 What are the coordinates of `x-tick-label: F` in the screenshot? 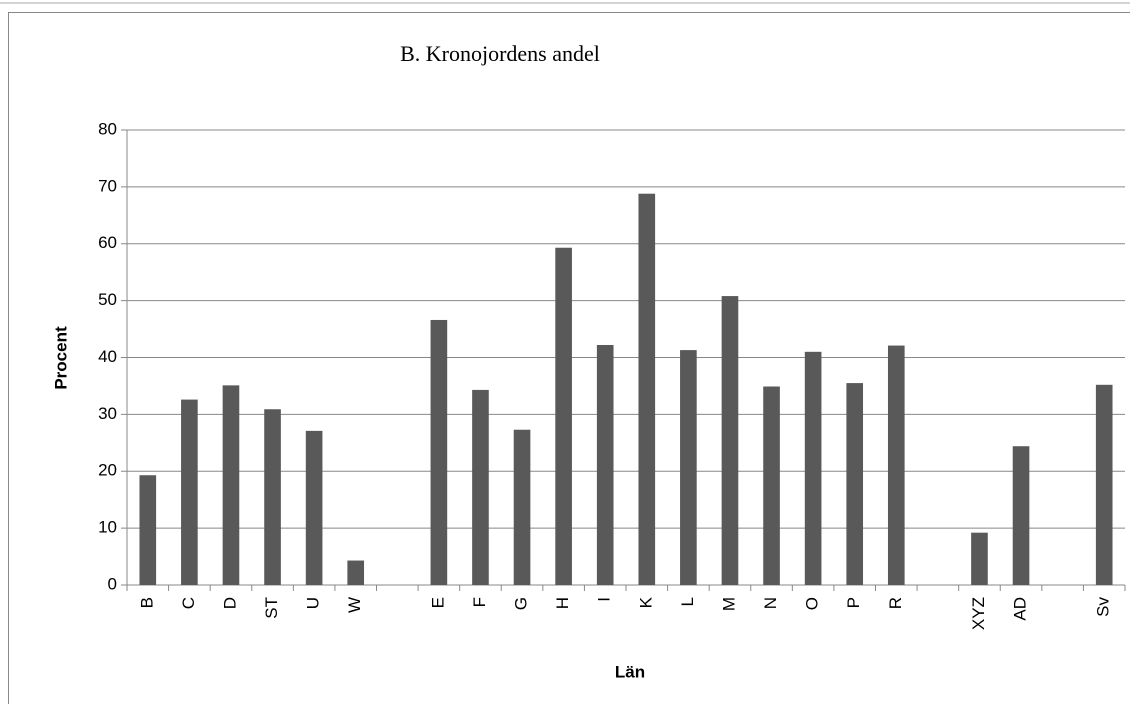 It's located at (479, 602).